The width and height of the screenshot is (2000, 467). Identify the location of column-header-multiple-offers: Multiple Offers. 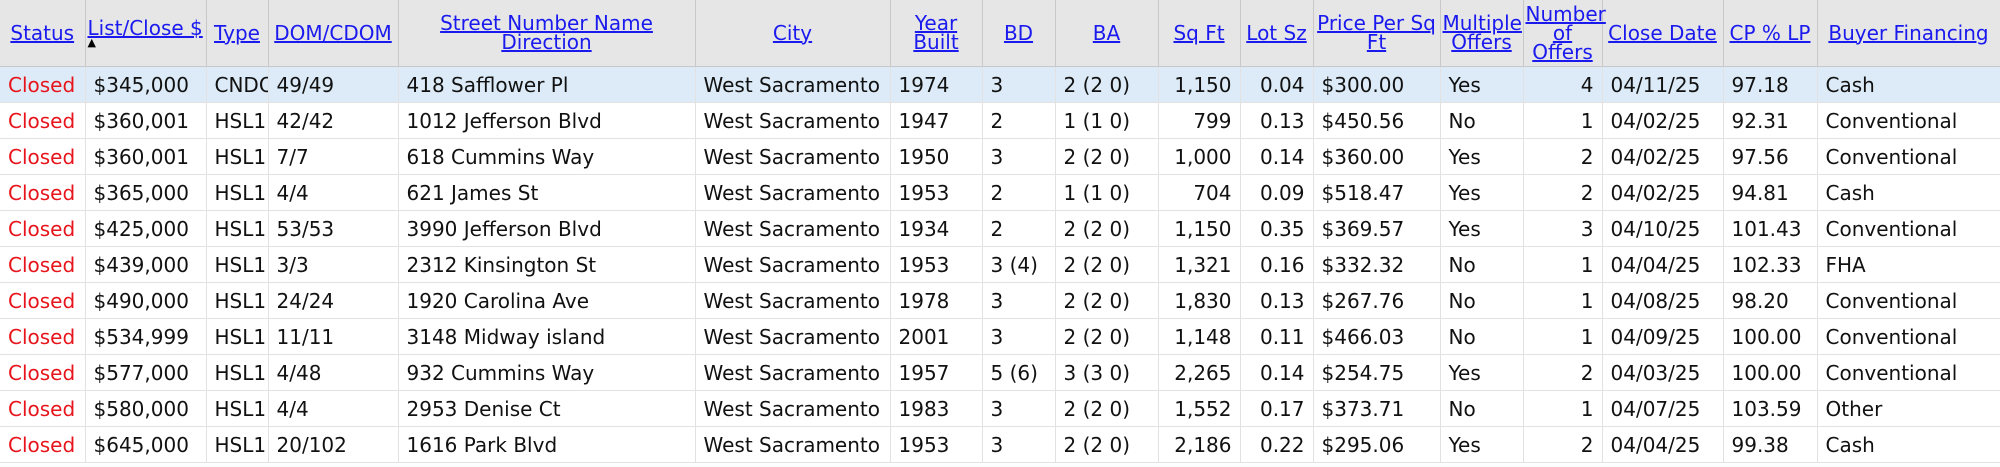
(1482, 33).